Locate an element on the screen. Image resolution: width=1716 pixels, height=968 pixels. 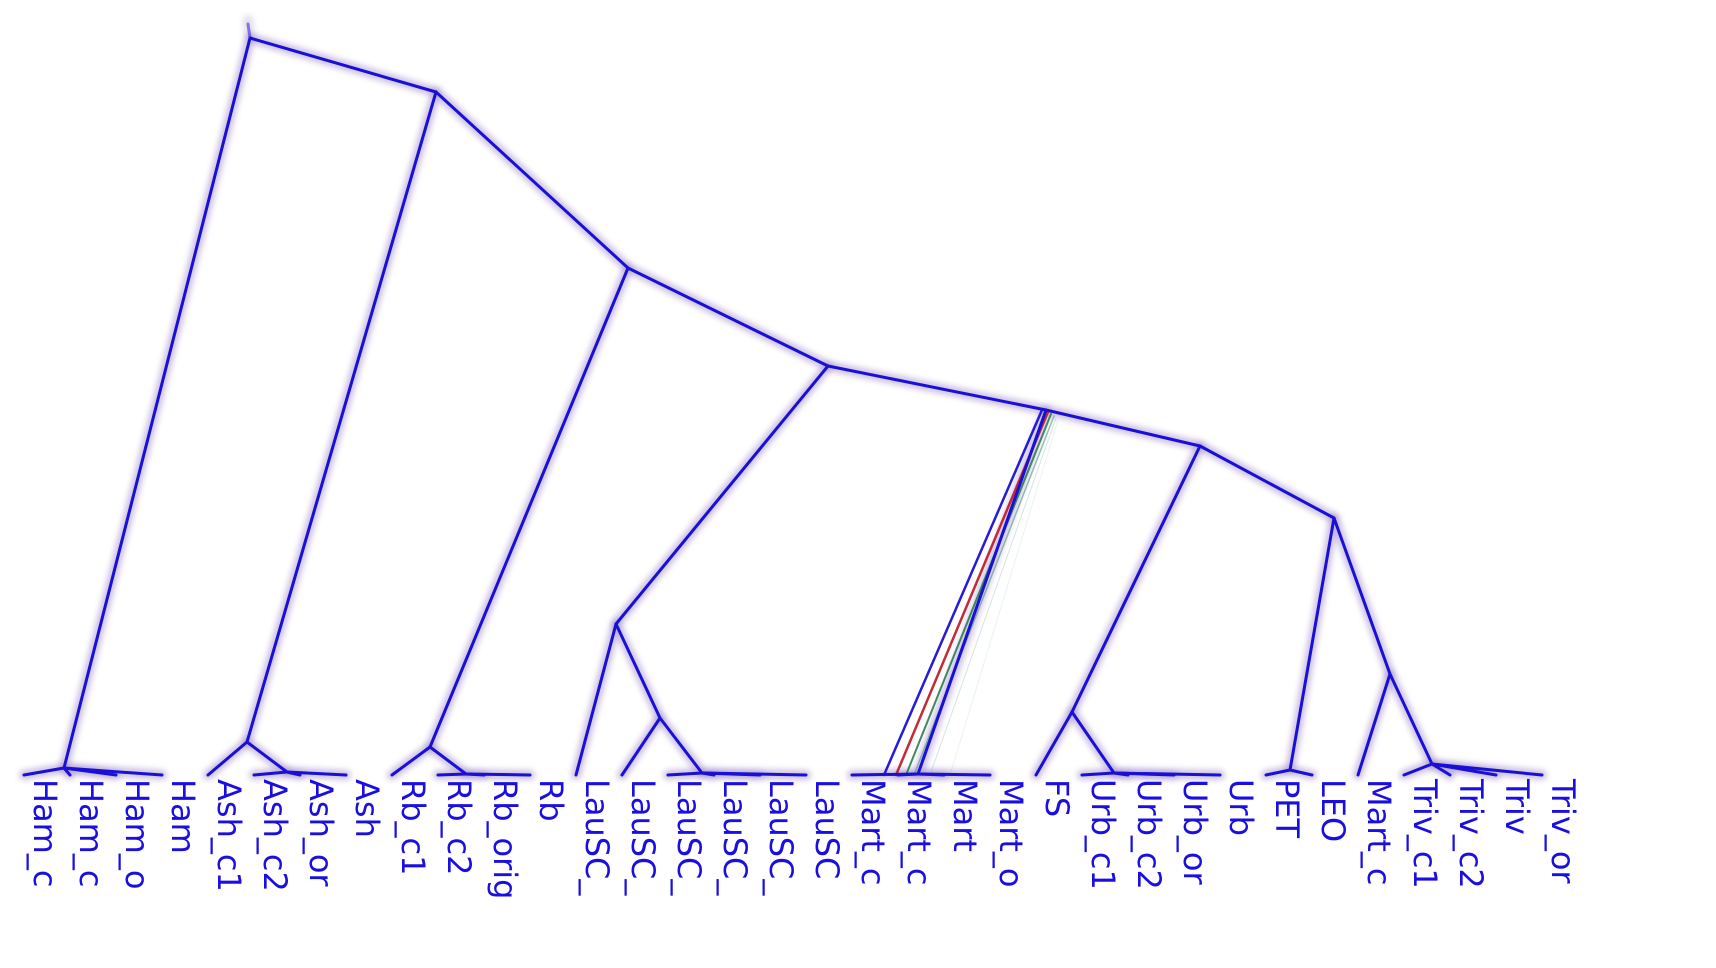
branch-n2-n3 is located at coordinates (532, 180).